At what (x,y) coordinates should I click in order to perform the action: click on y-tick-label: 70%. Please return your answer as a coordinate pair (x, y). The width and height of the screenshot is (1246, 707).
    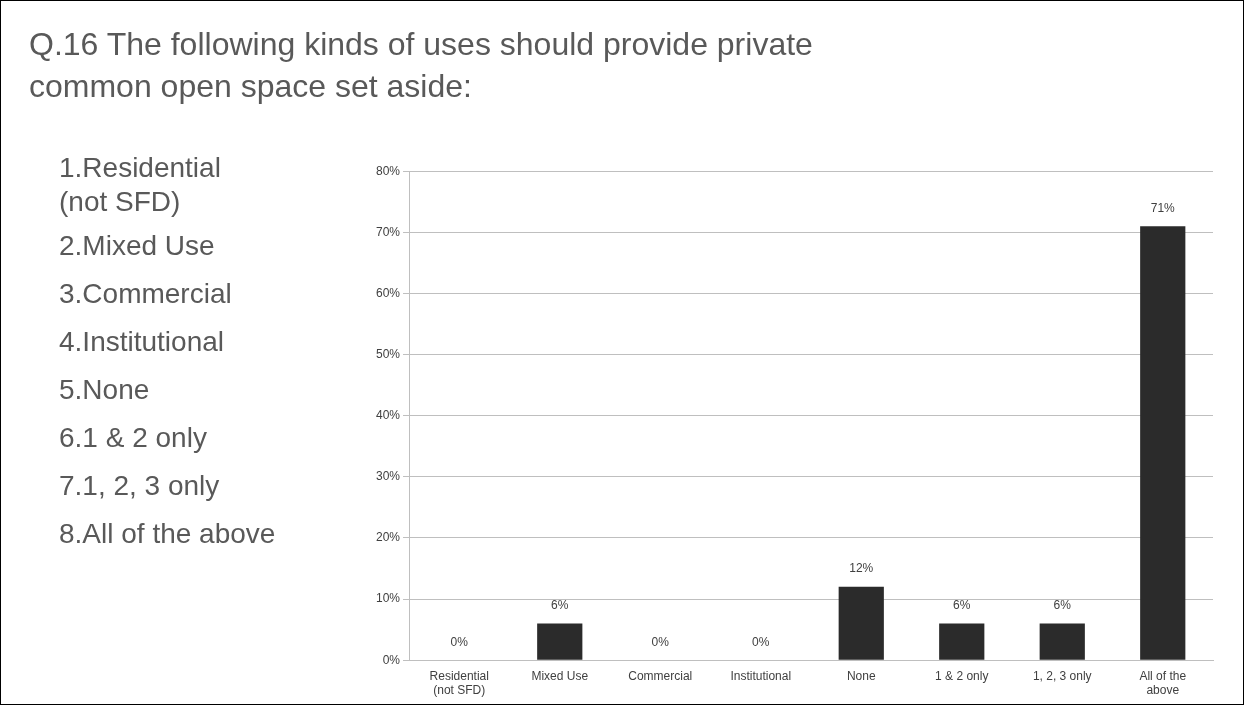
    Looking at the image, I should click on (388, 231).